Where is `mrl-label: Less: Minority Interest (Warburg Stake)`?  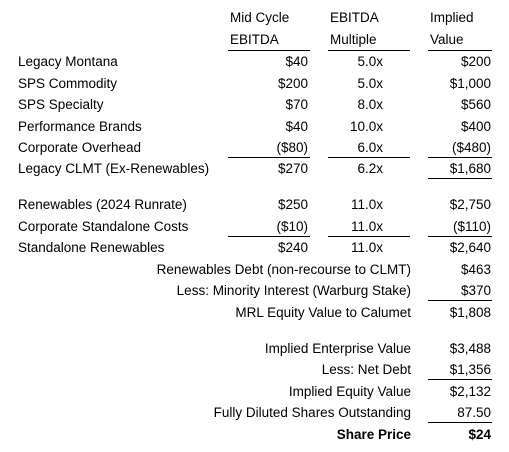
mrl-label: Less: Minority Interest (Warburg Stake) is located at coordinates (293, 290).